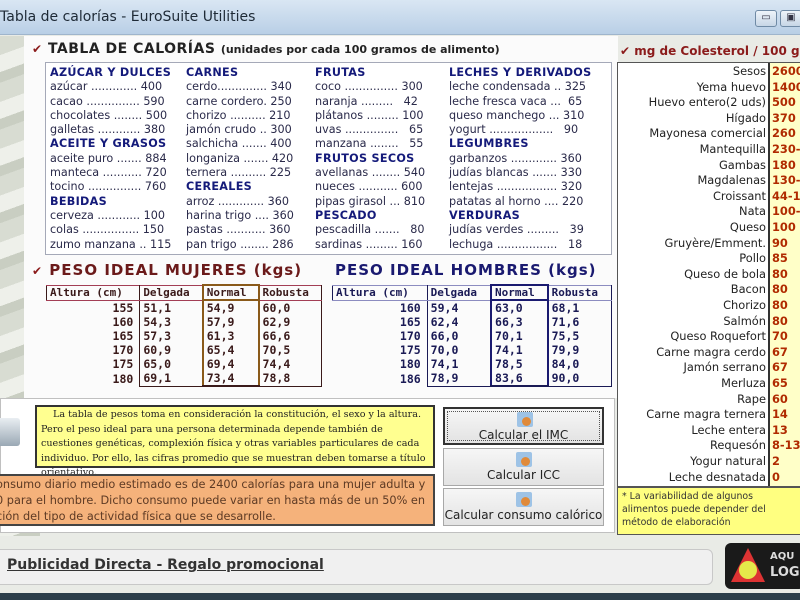 The width and height of the screenshot is (800, 600). I want to click on height-cell: 186, so click(410, 378).